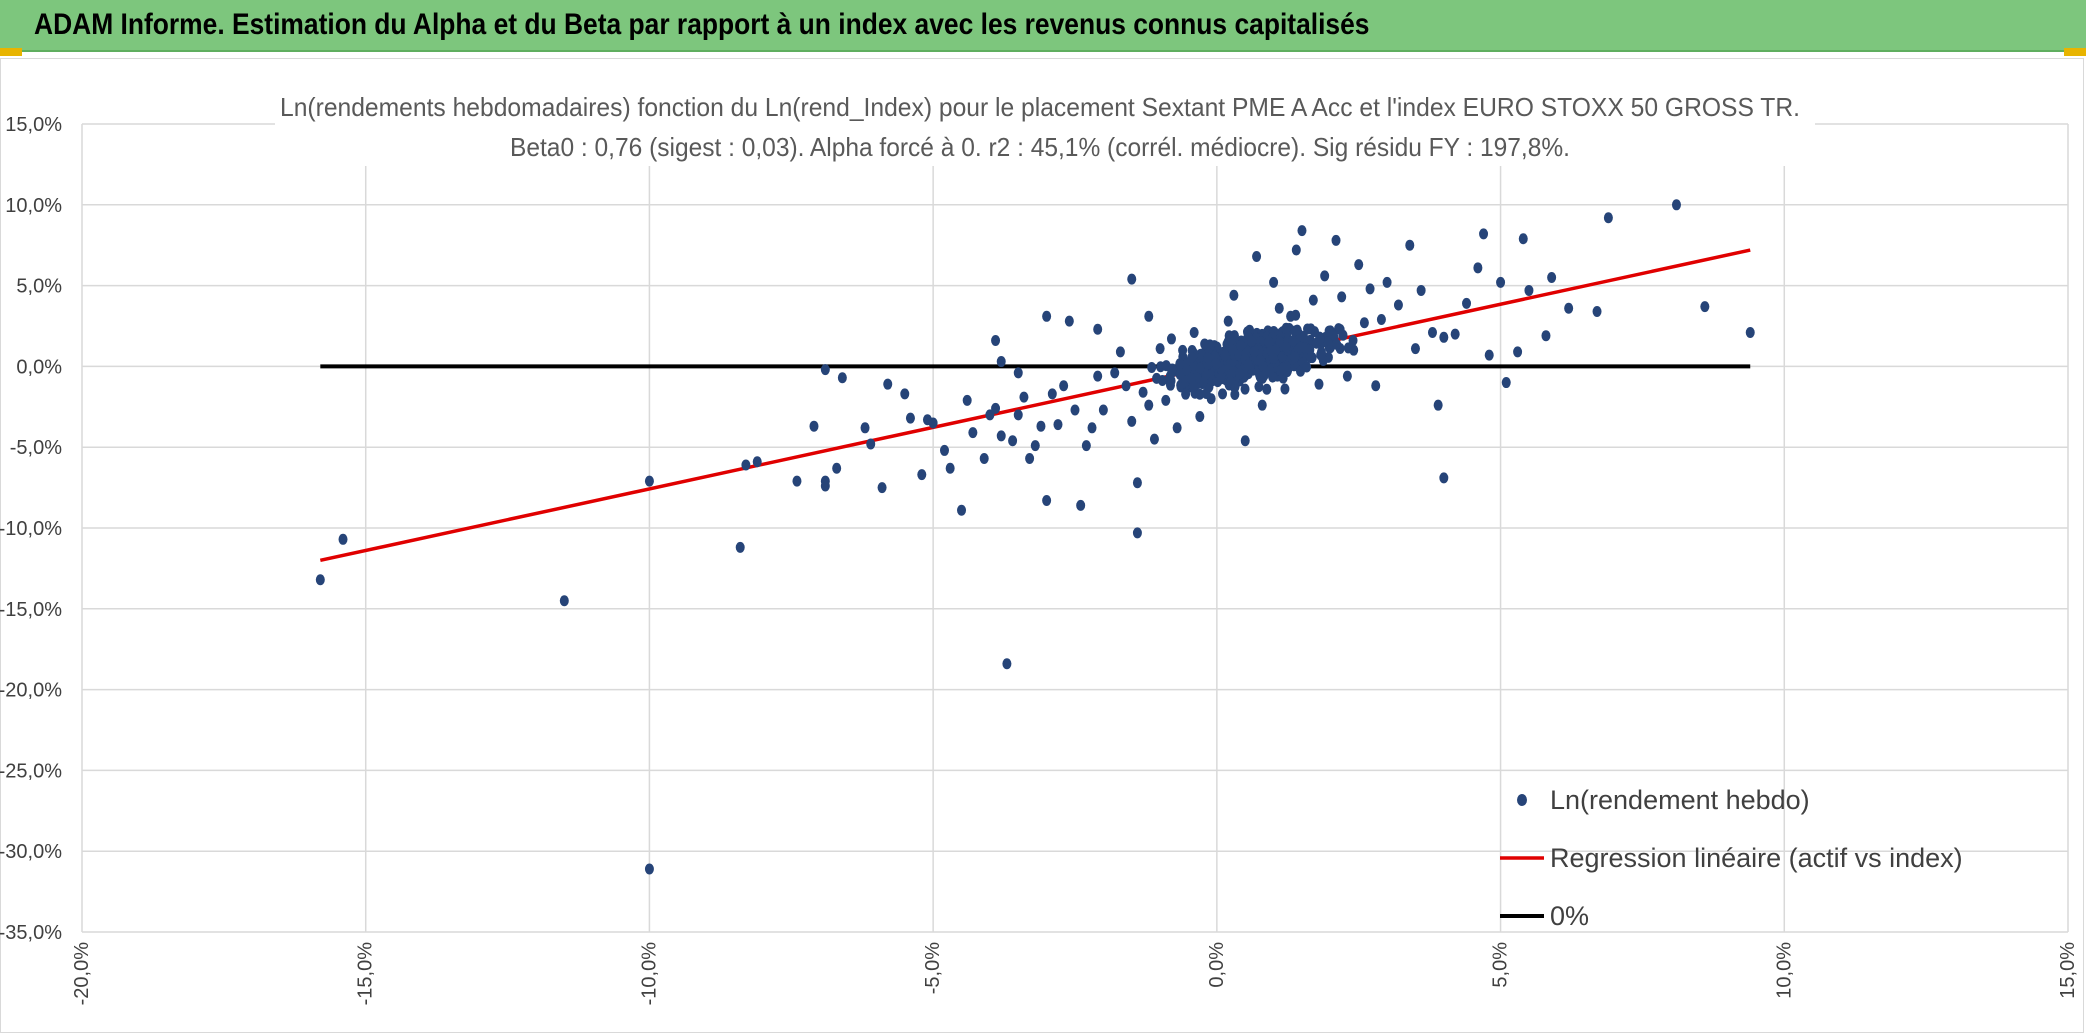 The height and width of the screenshot is (1035, 2086). I want to click on x-tick-label: -10,0%, so click(649, 974).